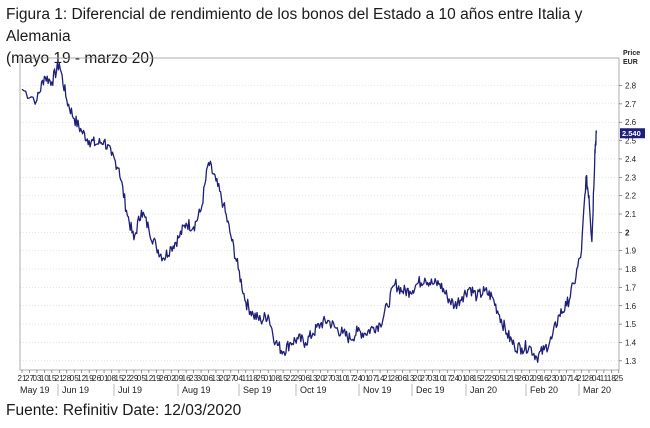  Describe the element at coordinates (454, 378) in the screenshot. I see `x-tick-label: 24` at that location.